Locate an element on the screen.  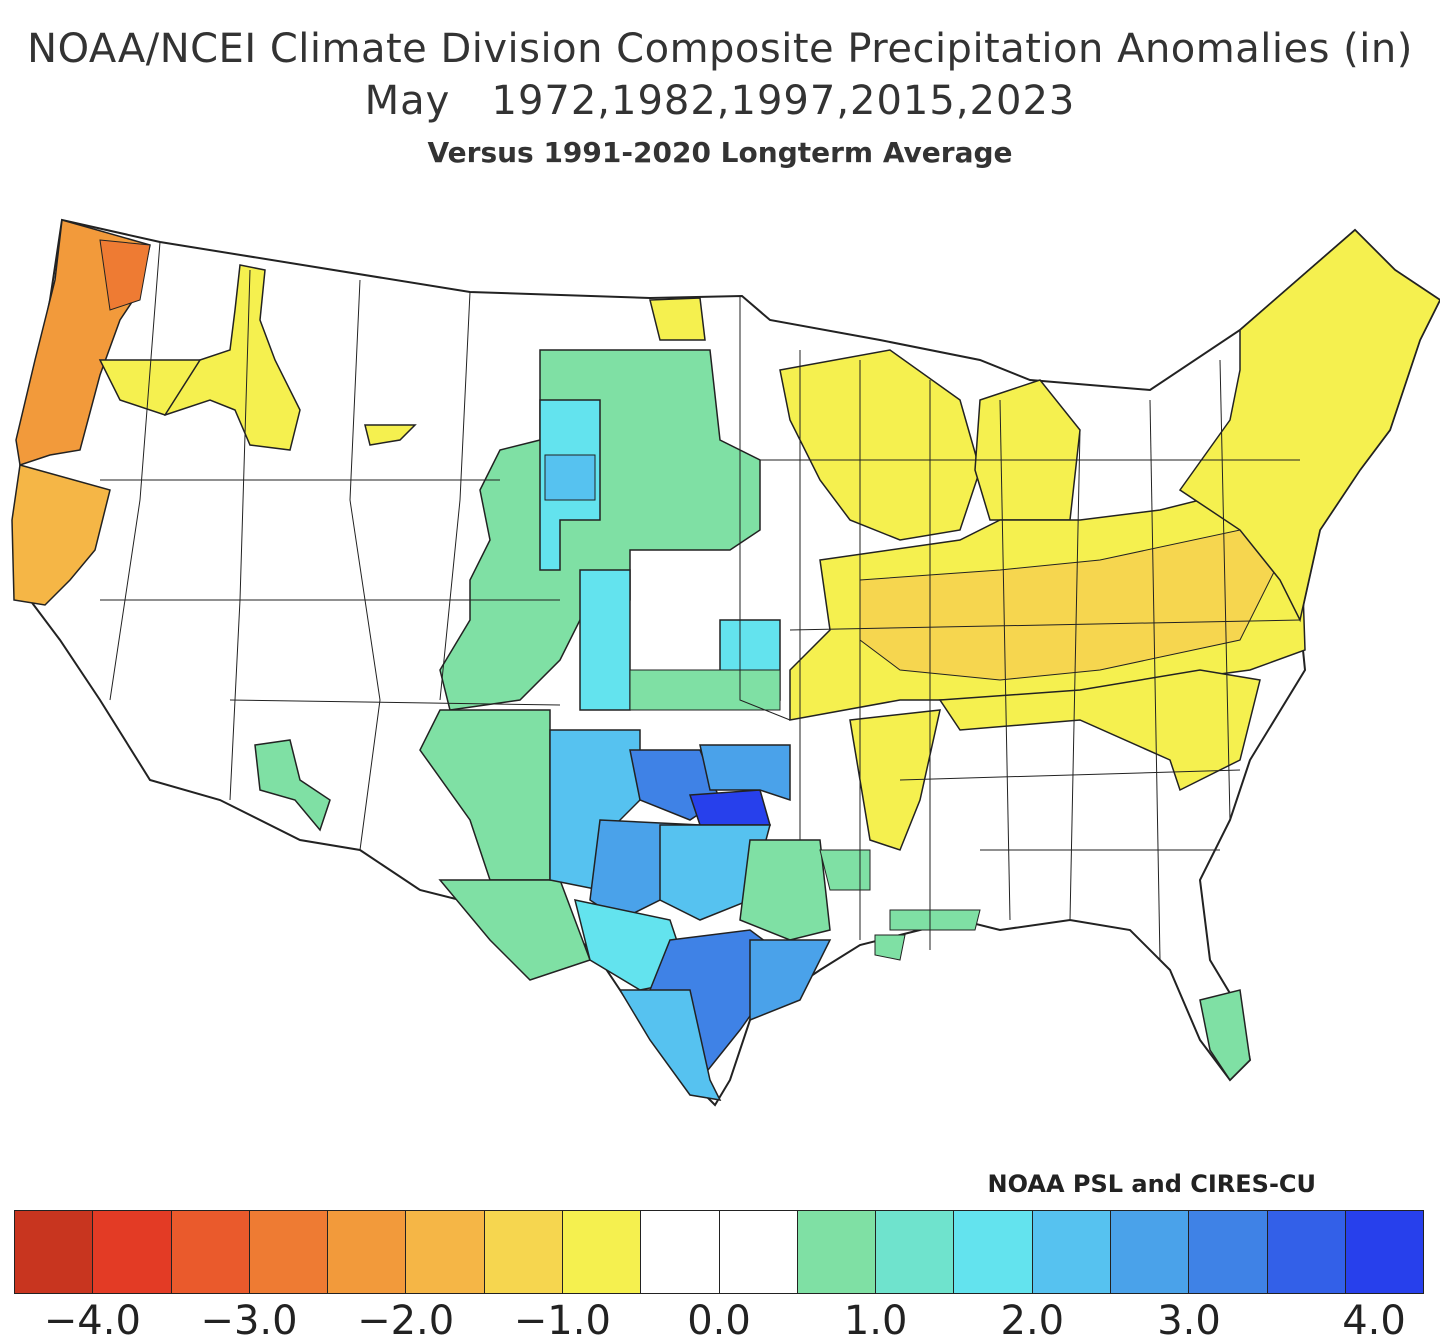
region-south-florida is located at coordinates (1225, 1035).